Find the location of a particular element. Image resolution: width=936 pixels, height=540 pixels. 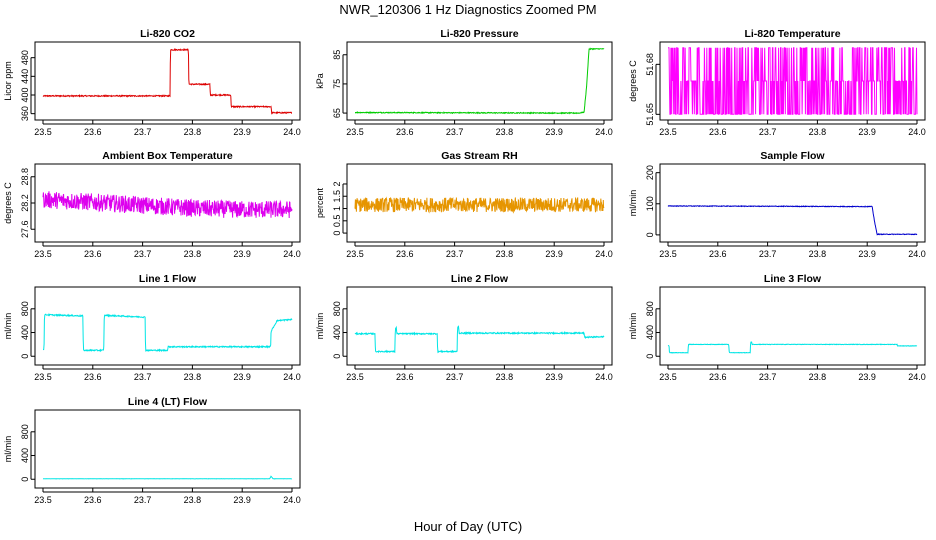

y-tick-label: 27.6 is located at coordinates (25, 229).